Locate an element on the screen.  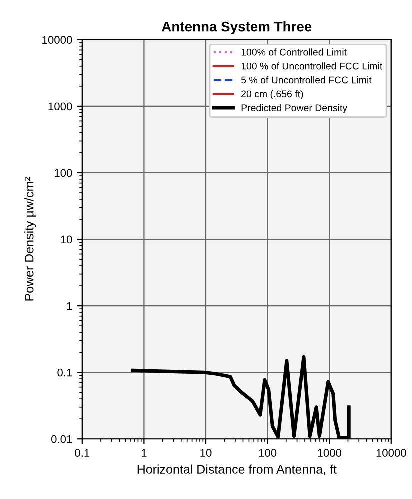
x-tick-label: 0.1 is located at coordinates (82, 453).